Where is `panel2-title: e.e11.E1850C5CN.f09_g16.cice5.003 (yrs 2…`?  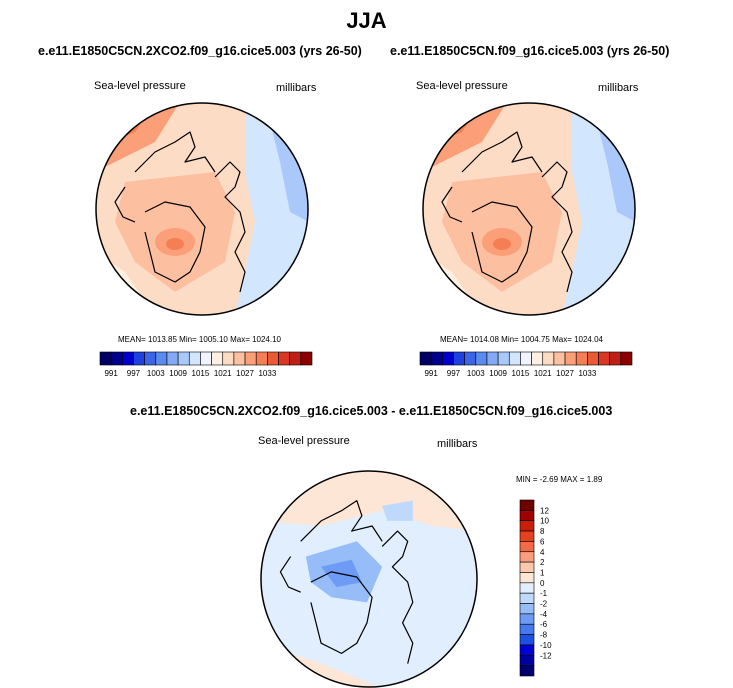 panel2-title: e.e11.E1850C5CN.f09_g16.cice5.003 (yrs 2… is located at coordinates (530, 51).